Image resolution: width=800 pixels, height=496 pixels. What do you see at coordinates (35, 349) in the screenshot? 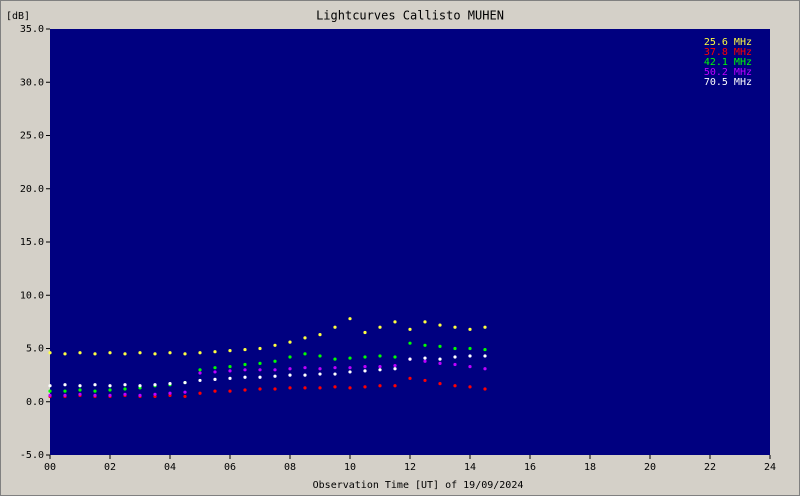
I see `y-tick-label: 5.0` at bounding box center [35, 349].